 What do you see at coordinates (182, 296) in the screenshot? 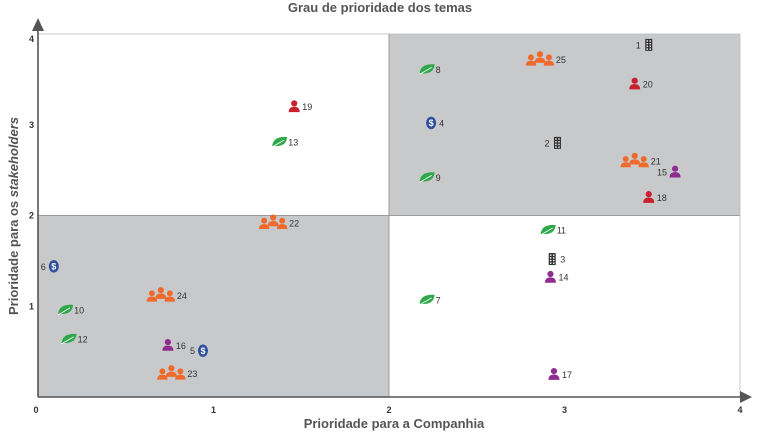
I see `point-label: 24` at bounding box center [182, 296].